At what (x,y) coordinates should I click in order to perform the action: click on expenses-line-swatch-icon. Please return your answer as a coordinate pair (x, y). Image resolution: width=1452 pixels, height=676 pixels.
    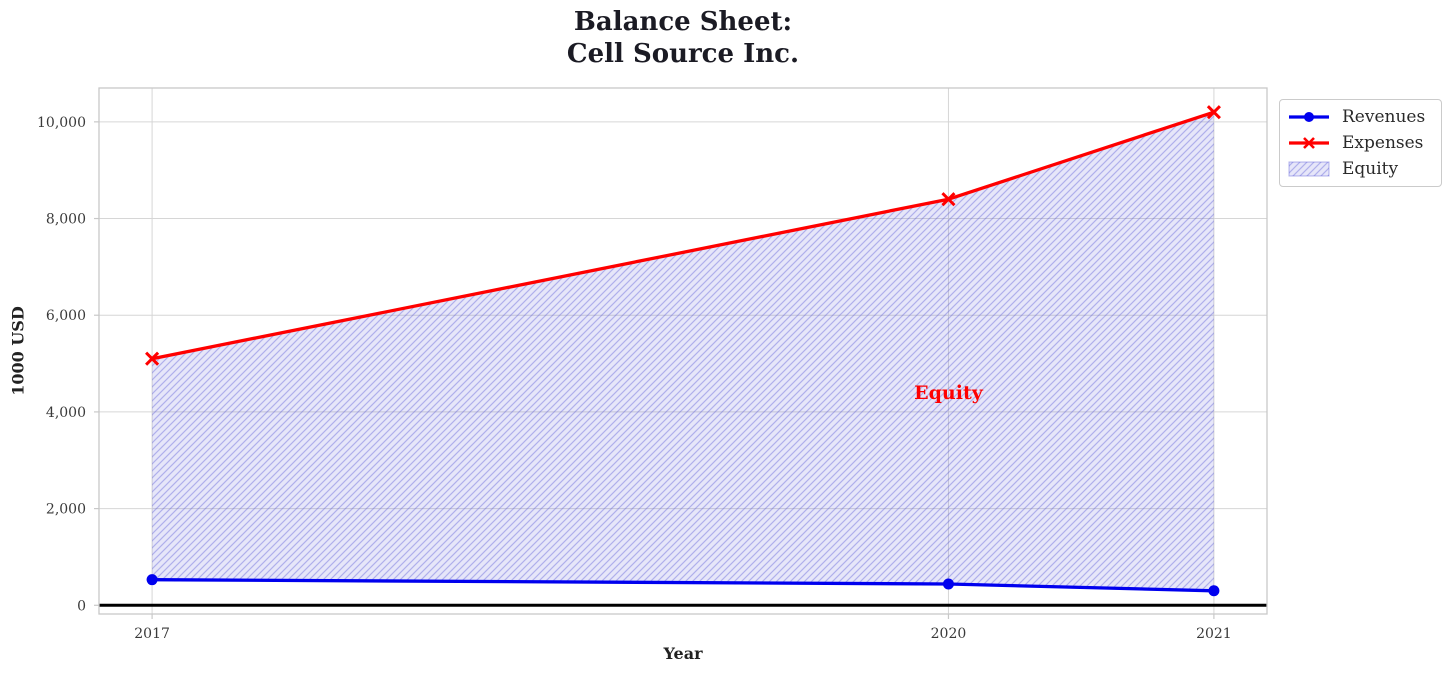
    Looking at the image, I should click on (1309, 143).